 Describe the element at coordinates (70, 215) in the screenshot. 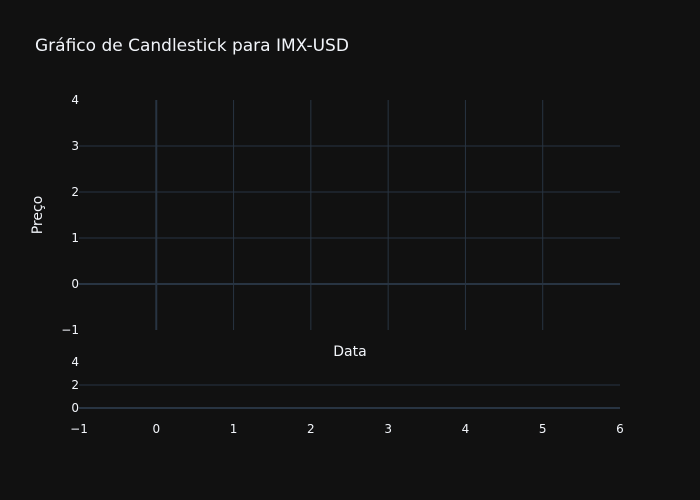

I see `price-panel-y-ticks: −1 0 1 2 3 4` at that location.